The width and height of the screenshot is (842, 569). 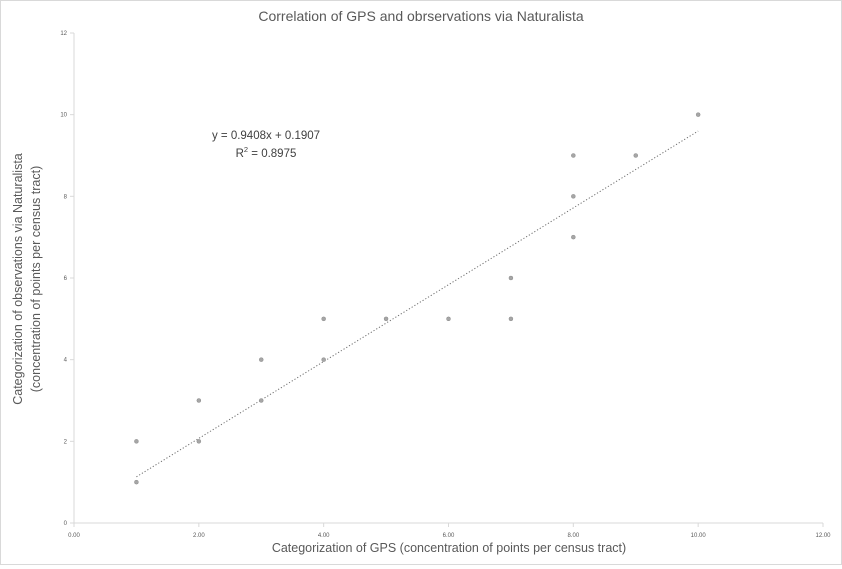 What do you see at coordinates (272, 154) in the screenshot?
I see `r-squared-value: = 0.8975` at bounding box center [272, 154].